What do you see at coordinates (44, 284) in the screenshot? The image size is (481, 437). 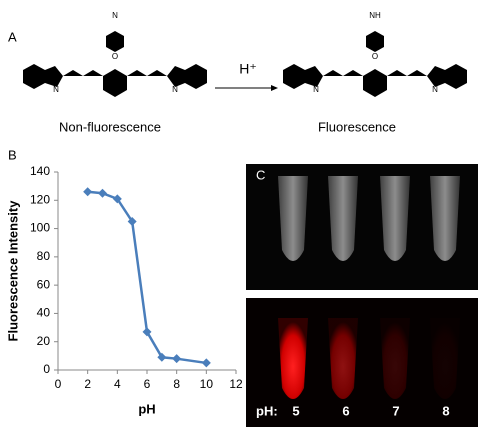 I see `y-tick-label: 60` at bounding box center [44, 284].